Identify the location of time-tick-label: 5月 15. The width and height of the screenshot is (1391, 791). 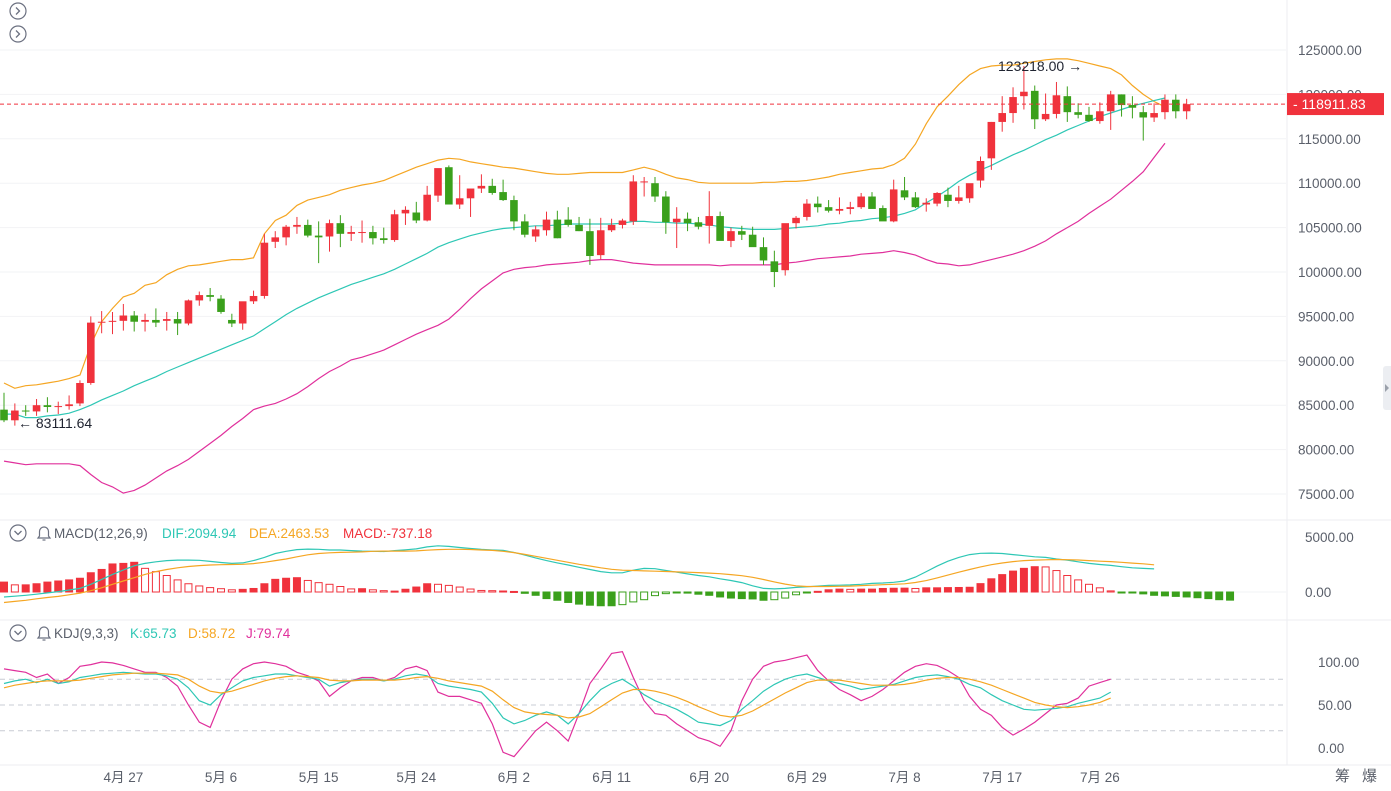
(319, 777).